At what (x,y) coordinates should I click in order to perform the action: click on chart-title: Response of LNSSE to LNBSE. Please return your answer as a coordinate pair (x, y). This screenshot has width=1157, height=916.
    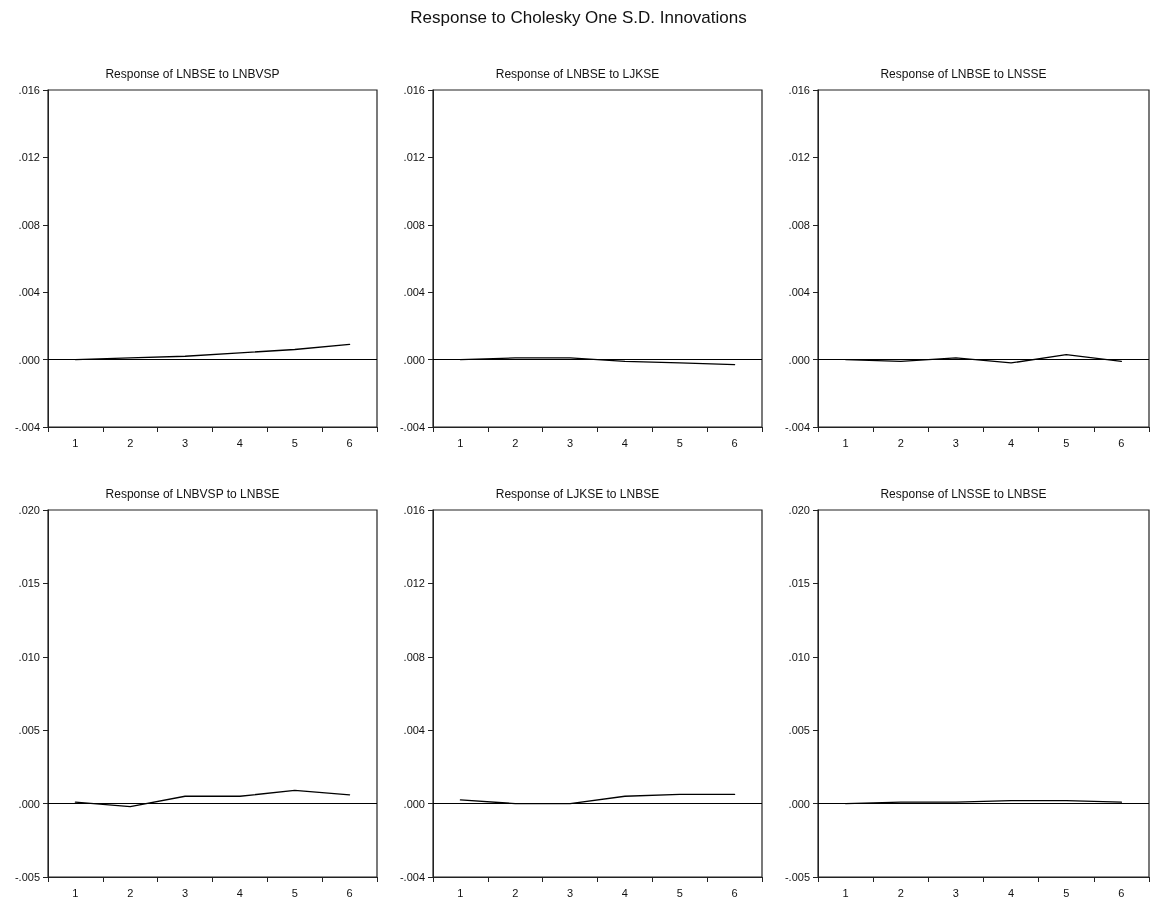
    Looking at the image, I should click on (963, 494).